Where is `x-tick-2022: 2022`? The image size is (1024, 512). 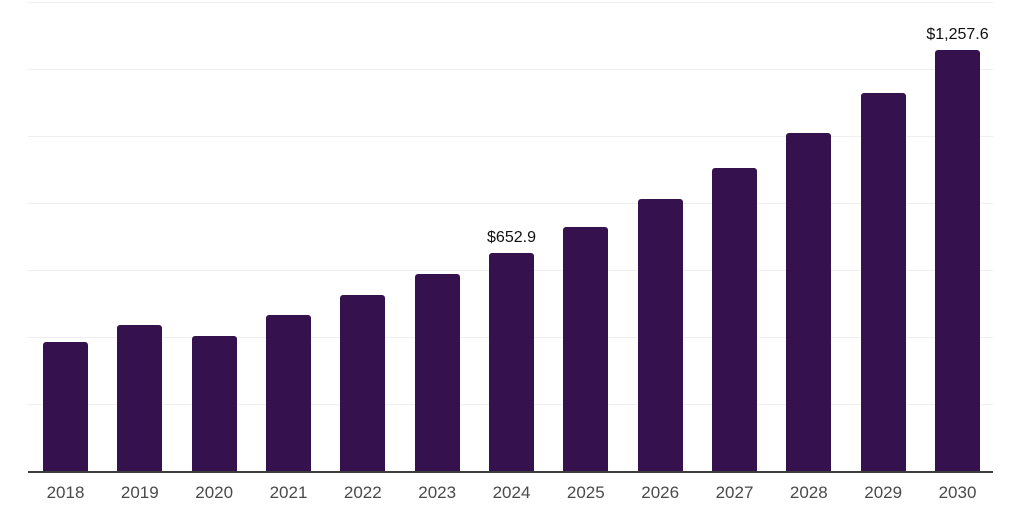 x-tick-2022: 2022 is located at coordinates (362, 492).